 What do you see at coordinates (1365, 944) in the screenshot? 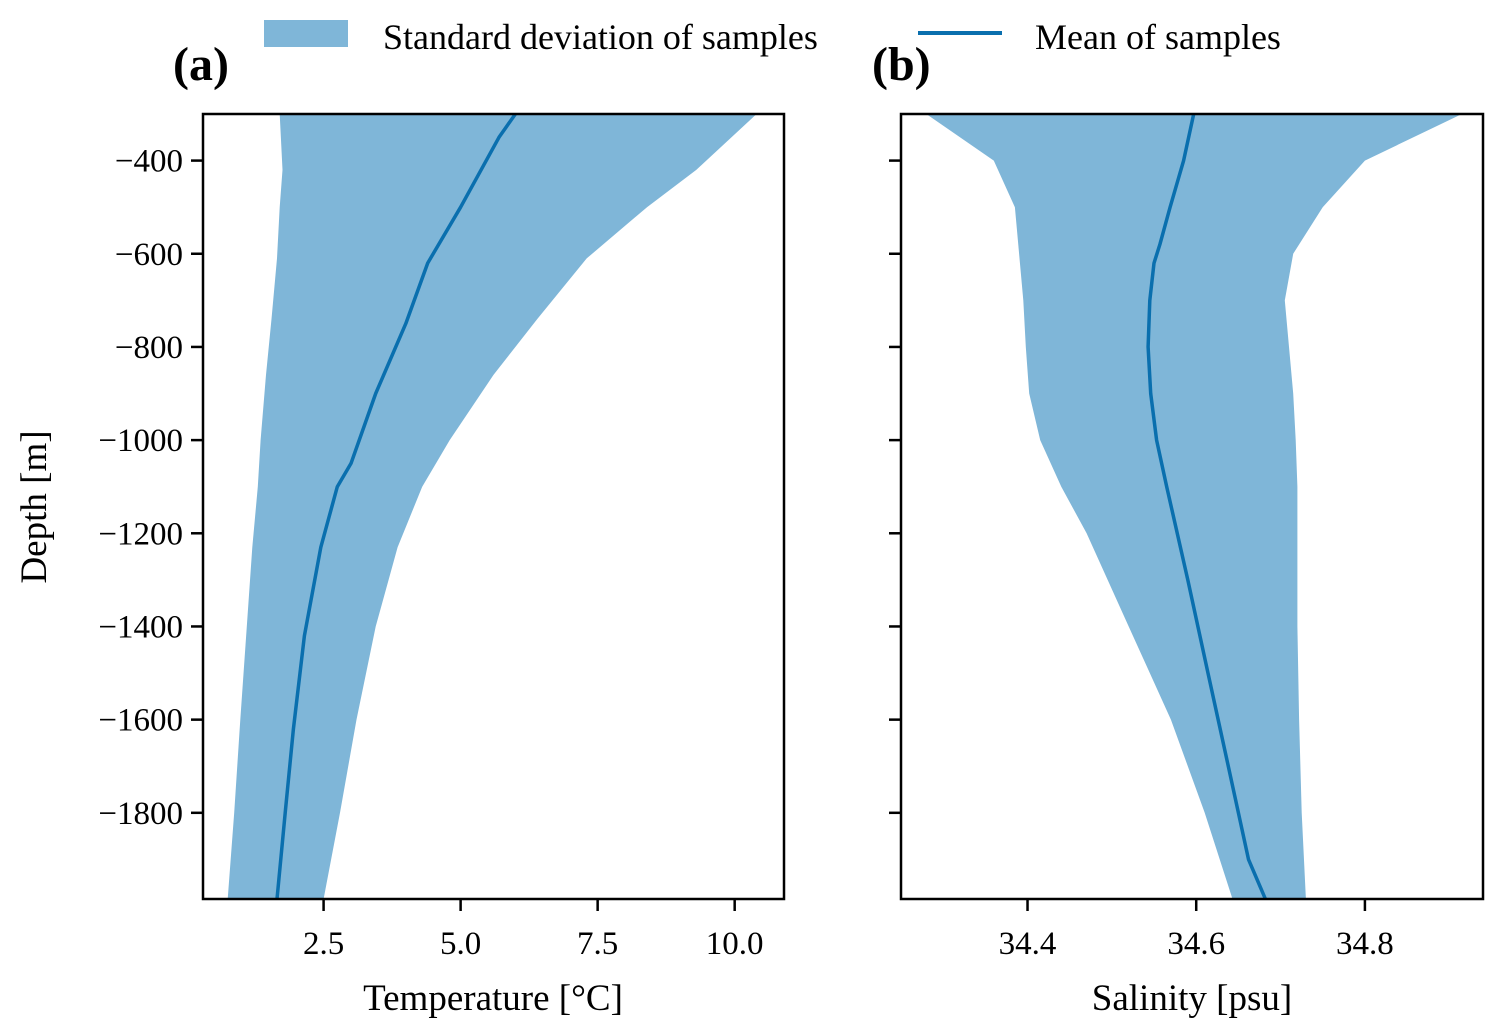
I see `x-tick-label: 34.8` at bounding box center [1365, 944].